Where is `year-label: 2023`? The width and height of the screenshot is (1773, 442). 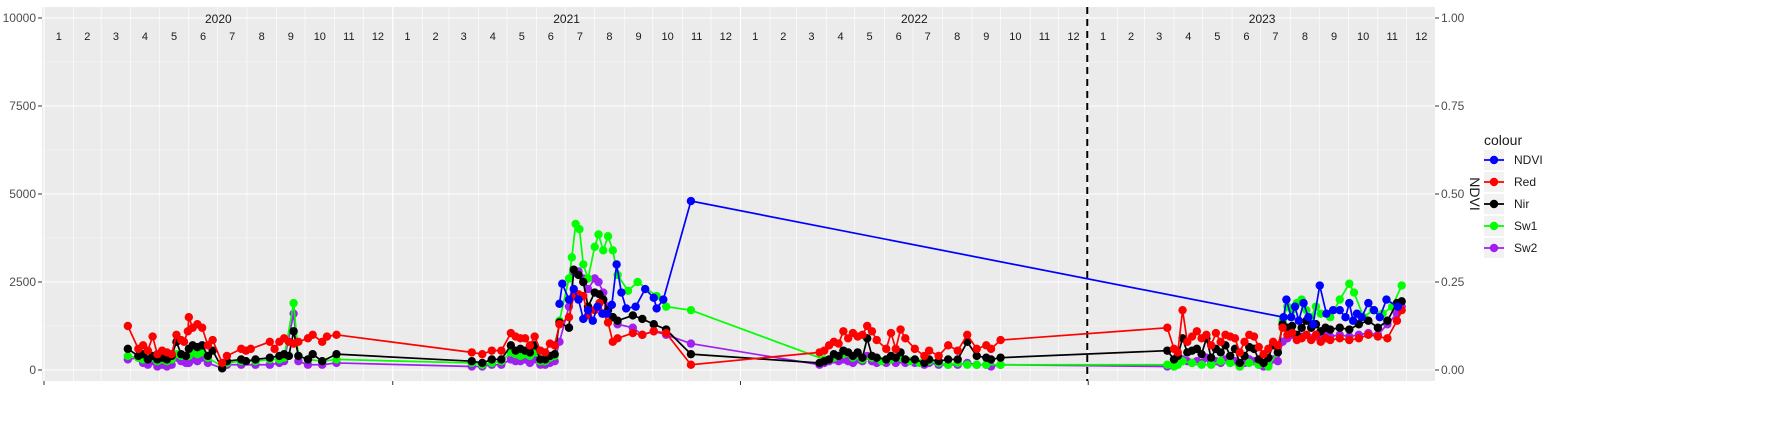 year-label: 2023 is located at coordinates (1262, 19).